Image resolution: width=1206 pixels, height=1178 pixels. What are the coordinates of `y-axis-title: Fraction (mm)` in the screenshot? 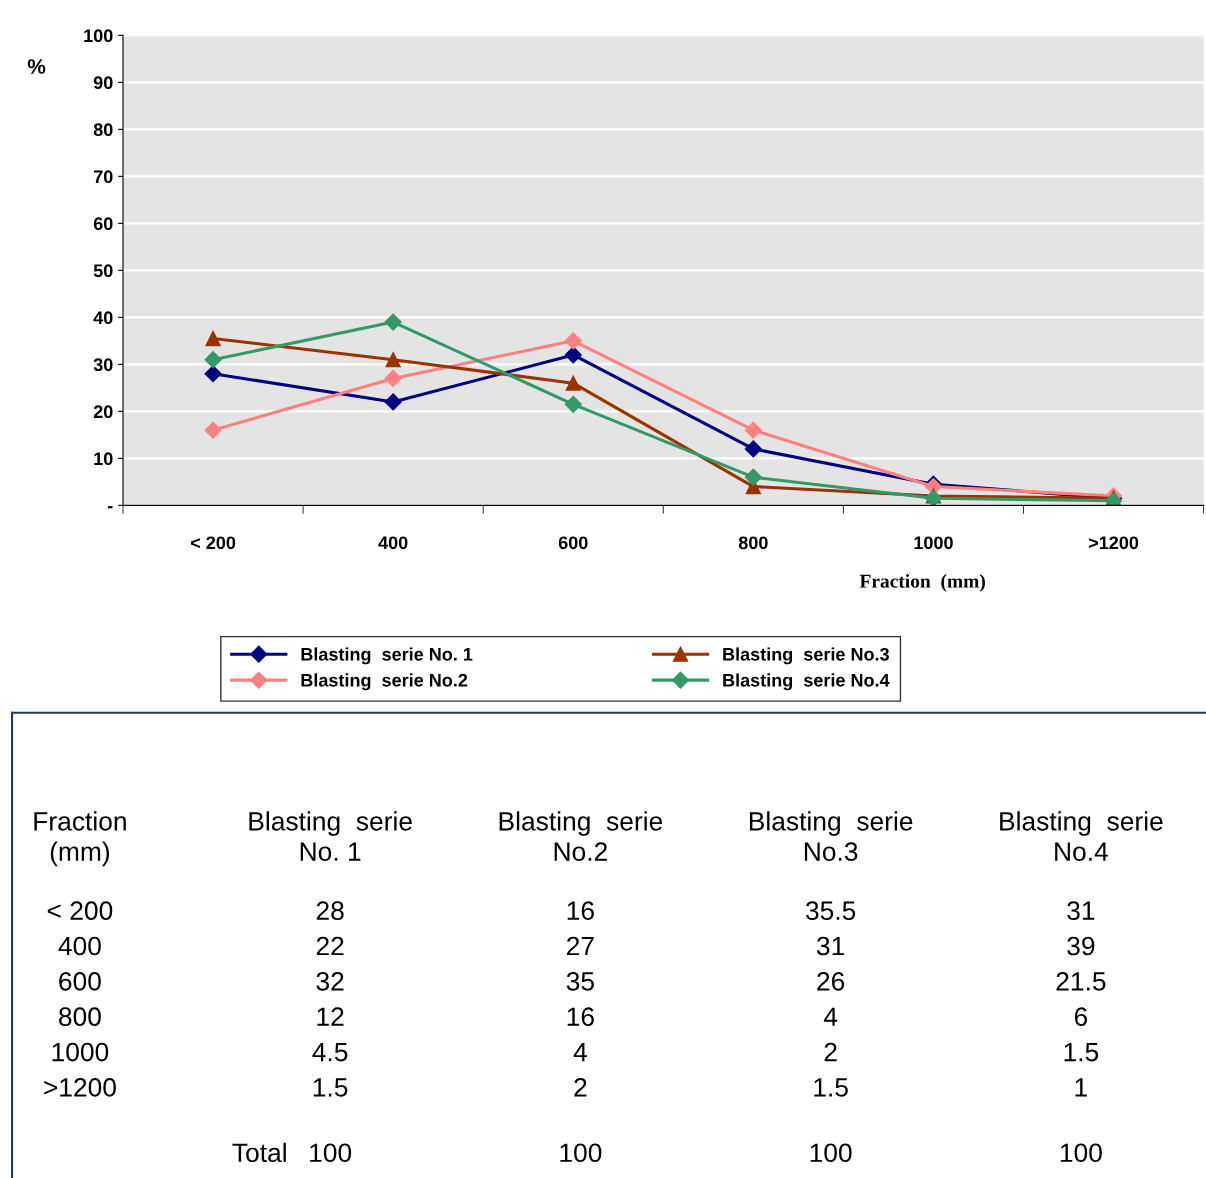 It's located at (80, 839).